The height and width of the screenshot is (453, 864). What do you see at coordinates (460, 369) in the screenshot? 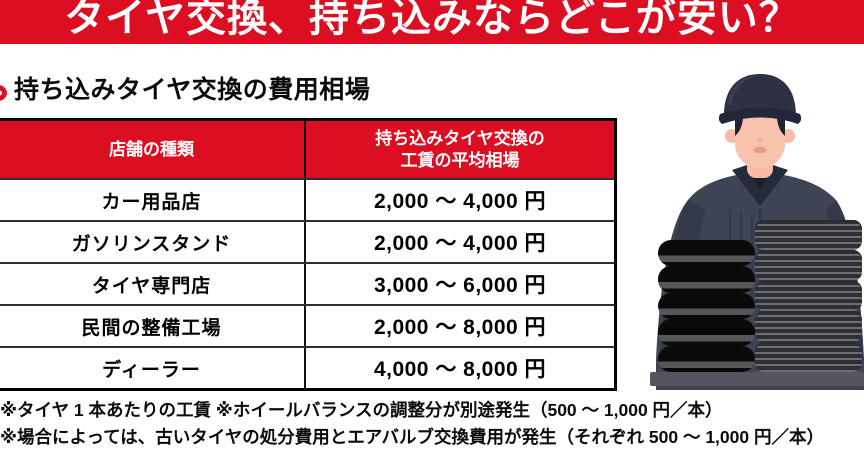
I see `price-range: 4,000 ～ 8,000 円` at bounding box center [460, 369].